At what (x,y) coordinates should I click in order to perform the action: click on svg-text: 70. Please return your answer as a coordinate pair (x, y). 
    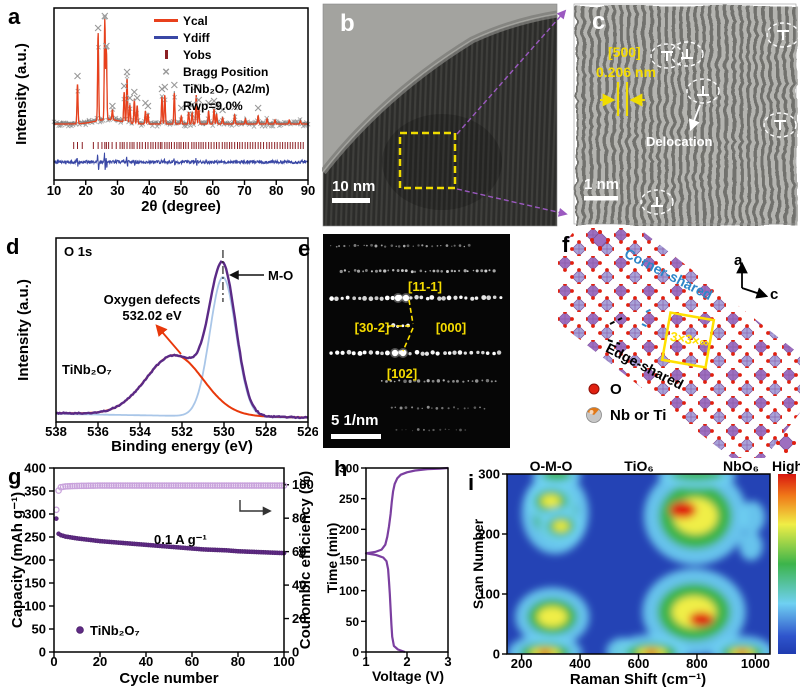
    Looking at the image, I should click on (244, 190).